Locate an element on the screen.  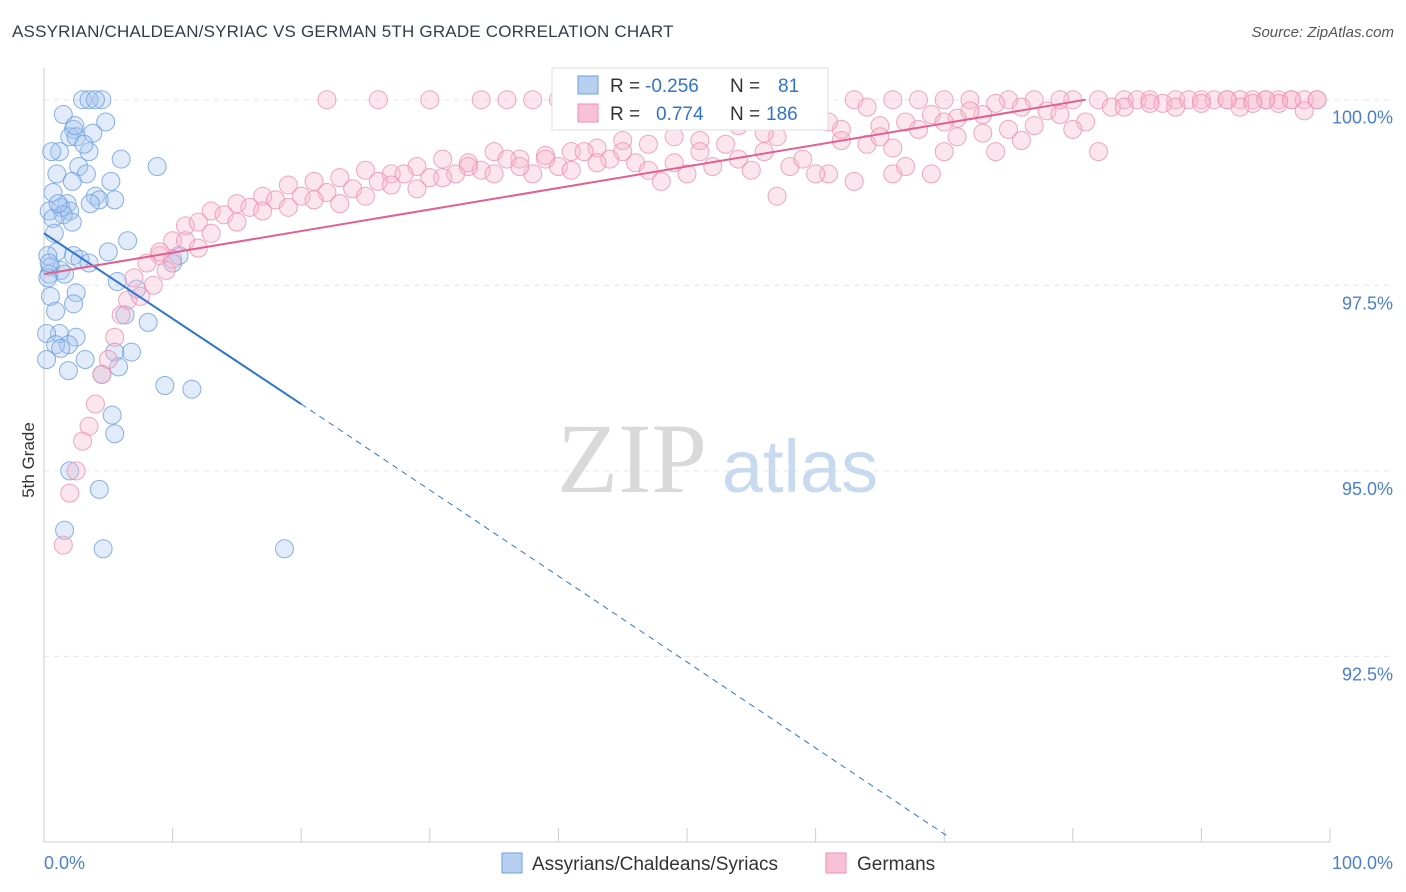
watermark-atlas: atlas is located at coordinates (800, 466).